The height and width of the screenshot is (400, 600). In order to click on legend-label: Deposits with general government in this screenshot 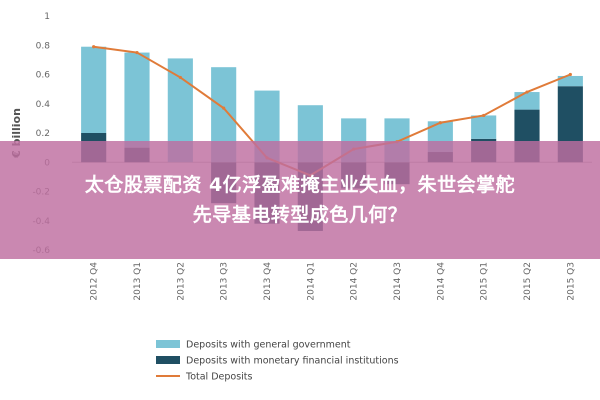, I will do `click(268, 345)`.